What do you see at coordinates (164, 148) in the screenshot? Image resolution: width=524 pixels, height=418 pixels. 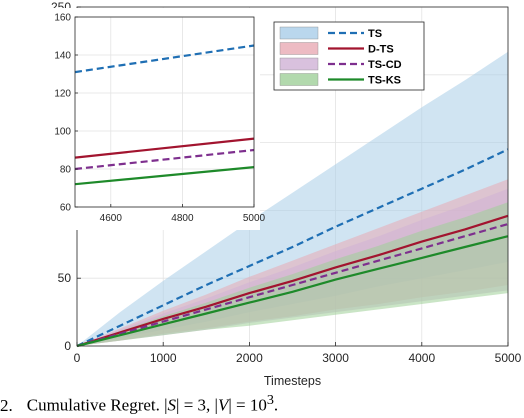 I see `inset-series-line-d-ts` at bounding box center [164, 148].